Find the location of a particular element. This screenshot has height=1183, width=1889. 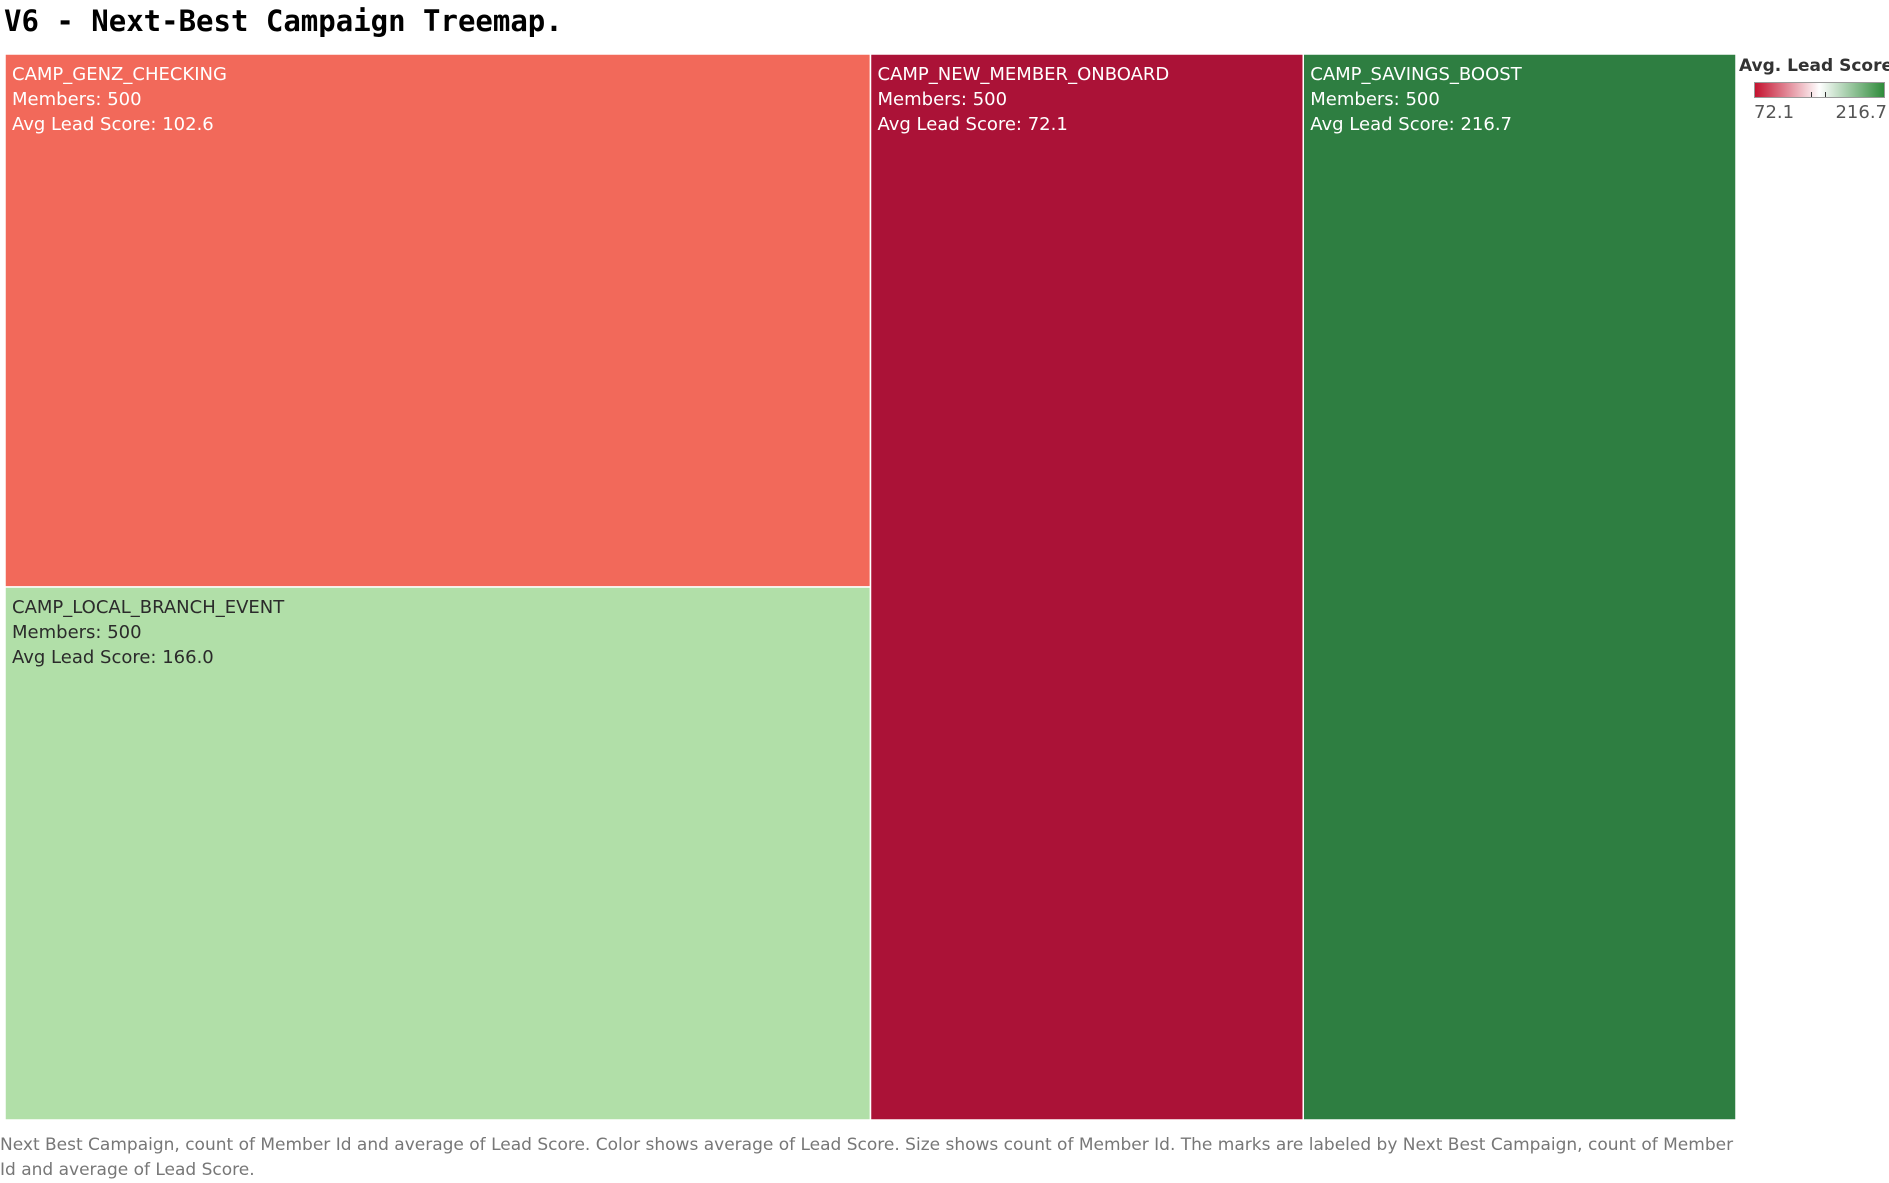

legend-color-ramp is located at coordinates (1819, 90).